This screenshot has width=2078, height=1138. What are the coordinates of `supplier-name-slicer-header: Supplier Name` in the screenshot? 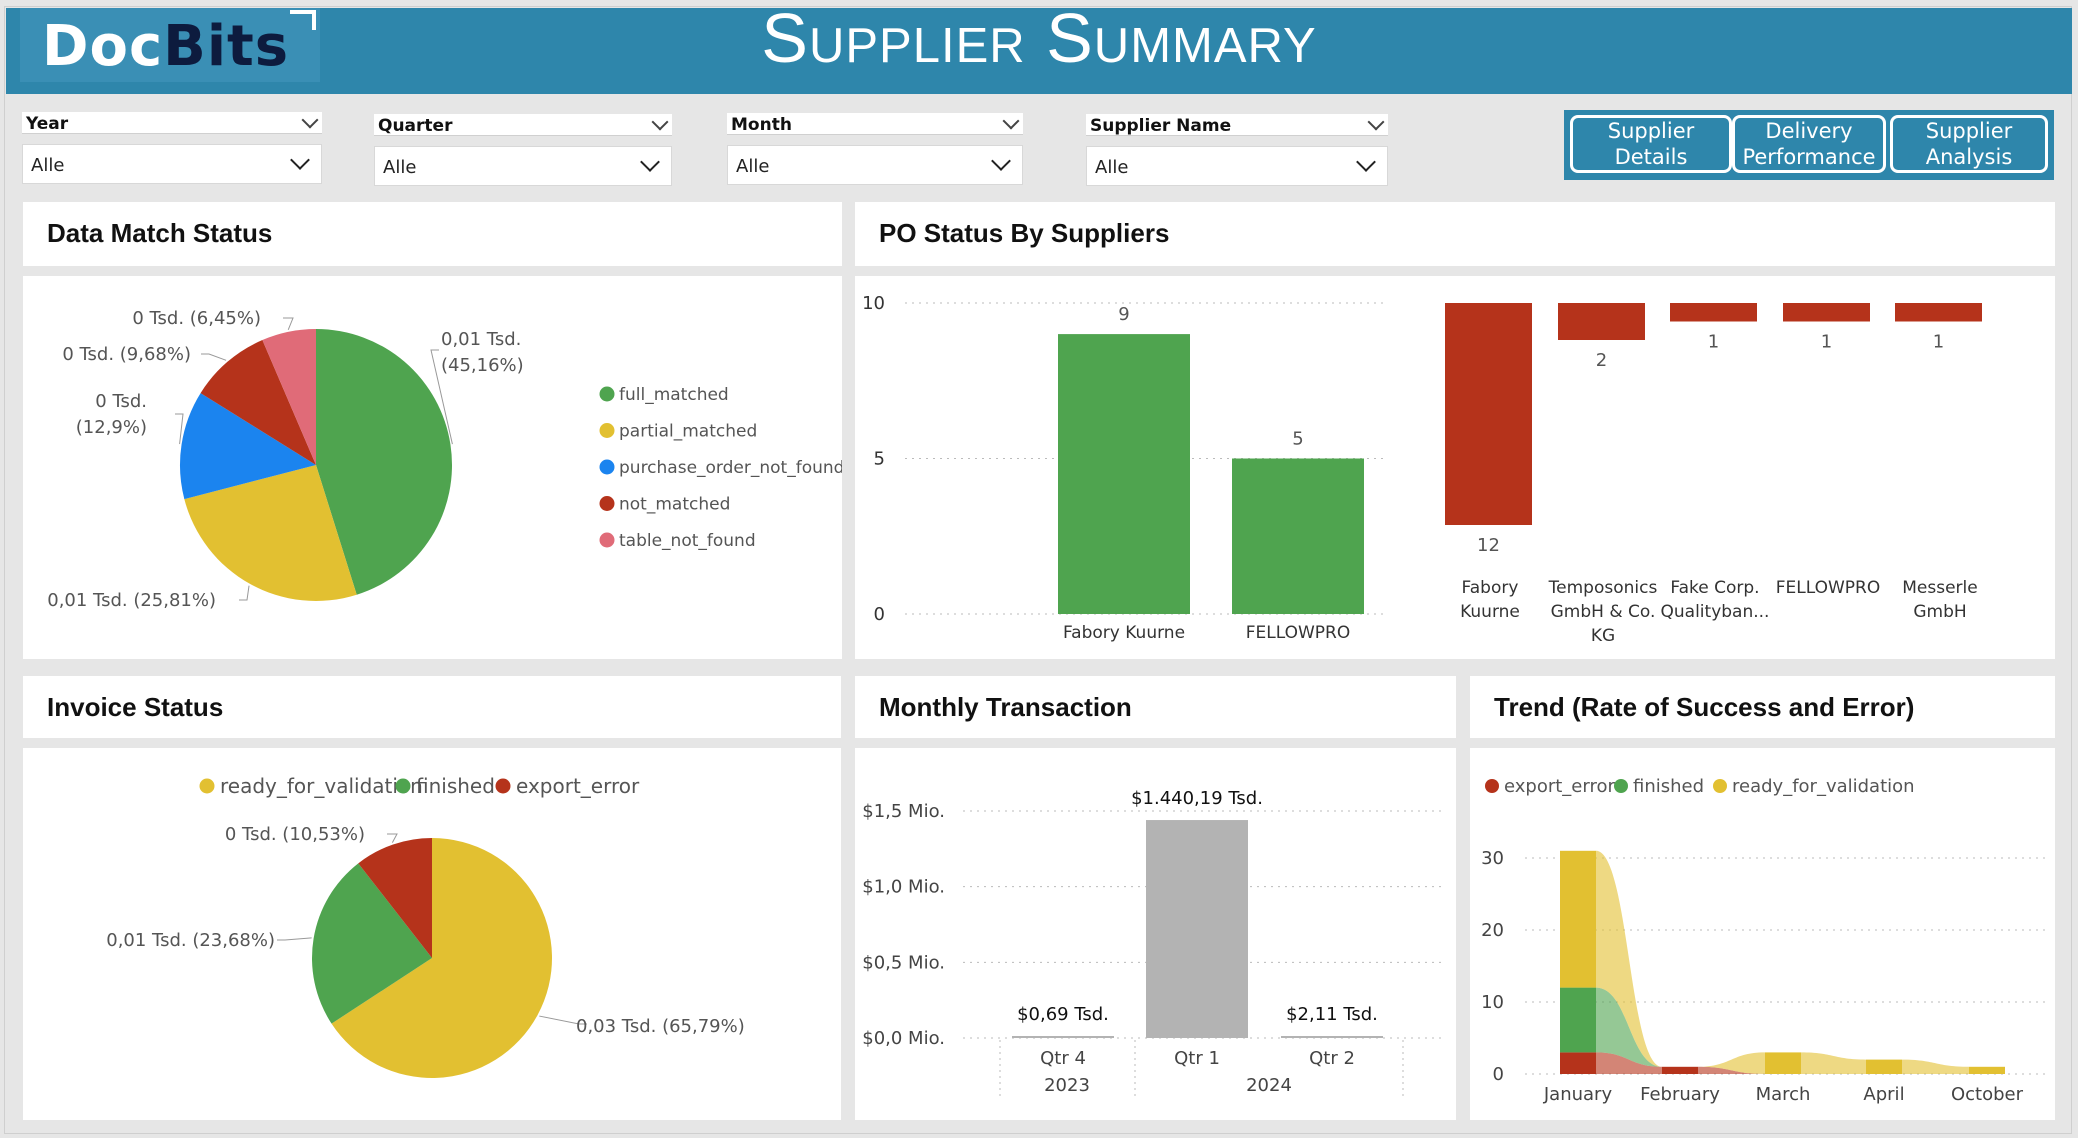 It's located at (1237, 124).